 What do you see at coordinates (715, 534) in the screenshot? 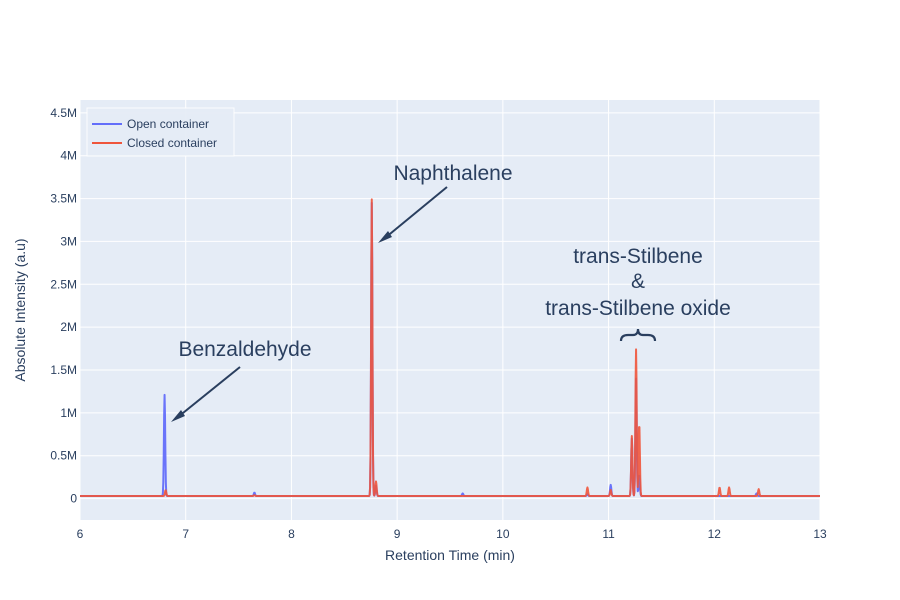
I see `x-tick-label-12: 12` at bounding box center [715, 534].